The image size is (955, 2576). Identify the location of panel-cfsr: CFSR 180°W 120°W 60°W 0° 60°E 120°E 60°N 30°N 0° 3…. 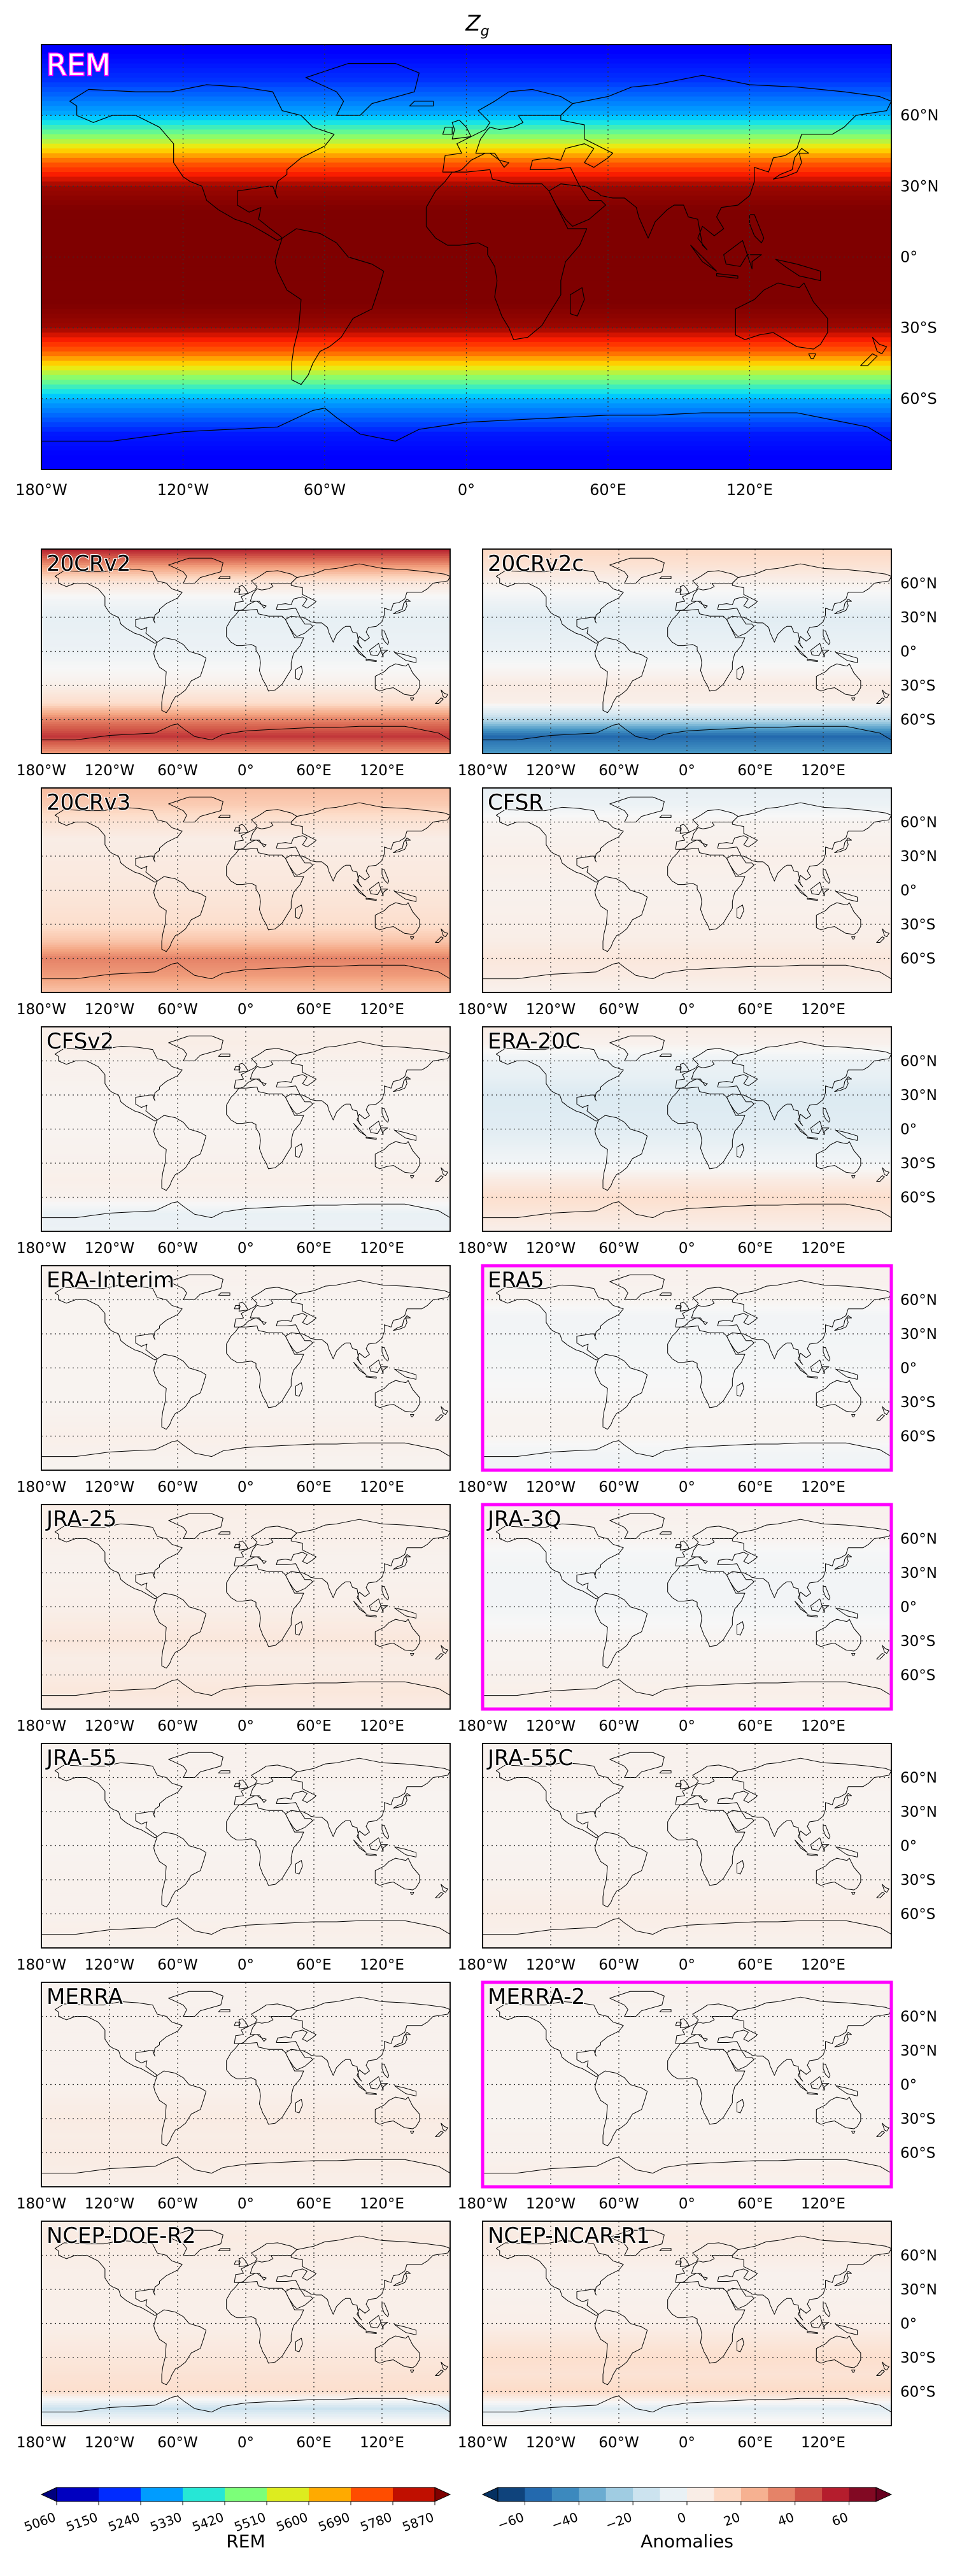
(697, 902).